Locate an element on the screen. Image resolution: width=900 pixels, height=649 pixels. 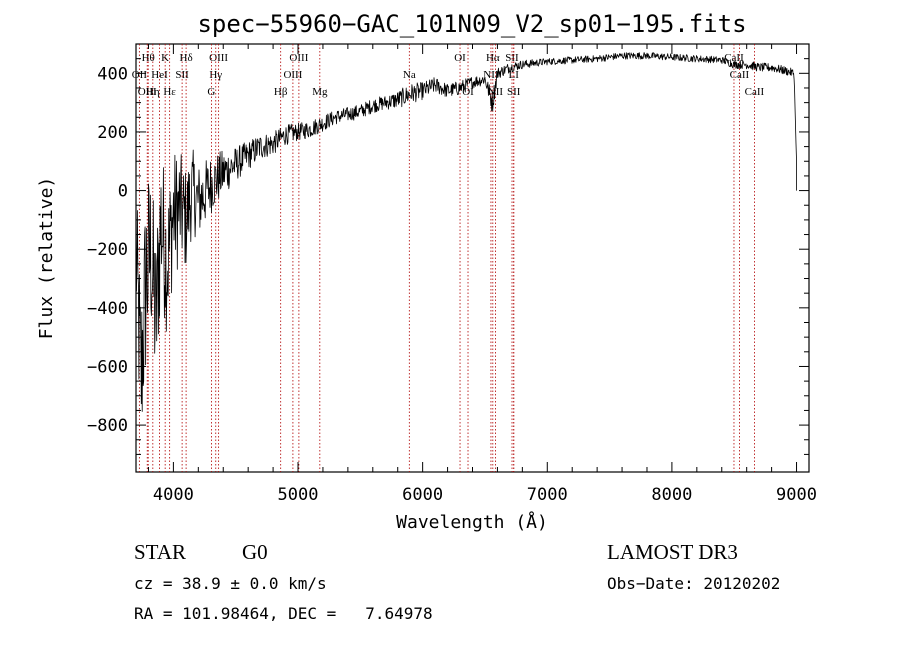
line-label-26: CaII is located at coordinates (740, 75).